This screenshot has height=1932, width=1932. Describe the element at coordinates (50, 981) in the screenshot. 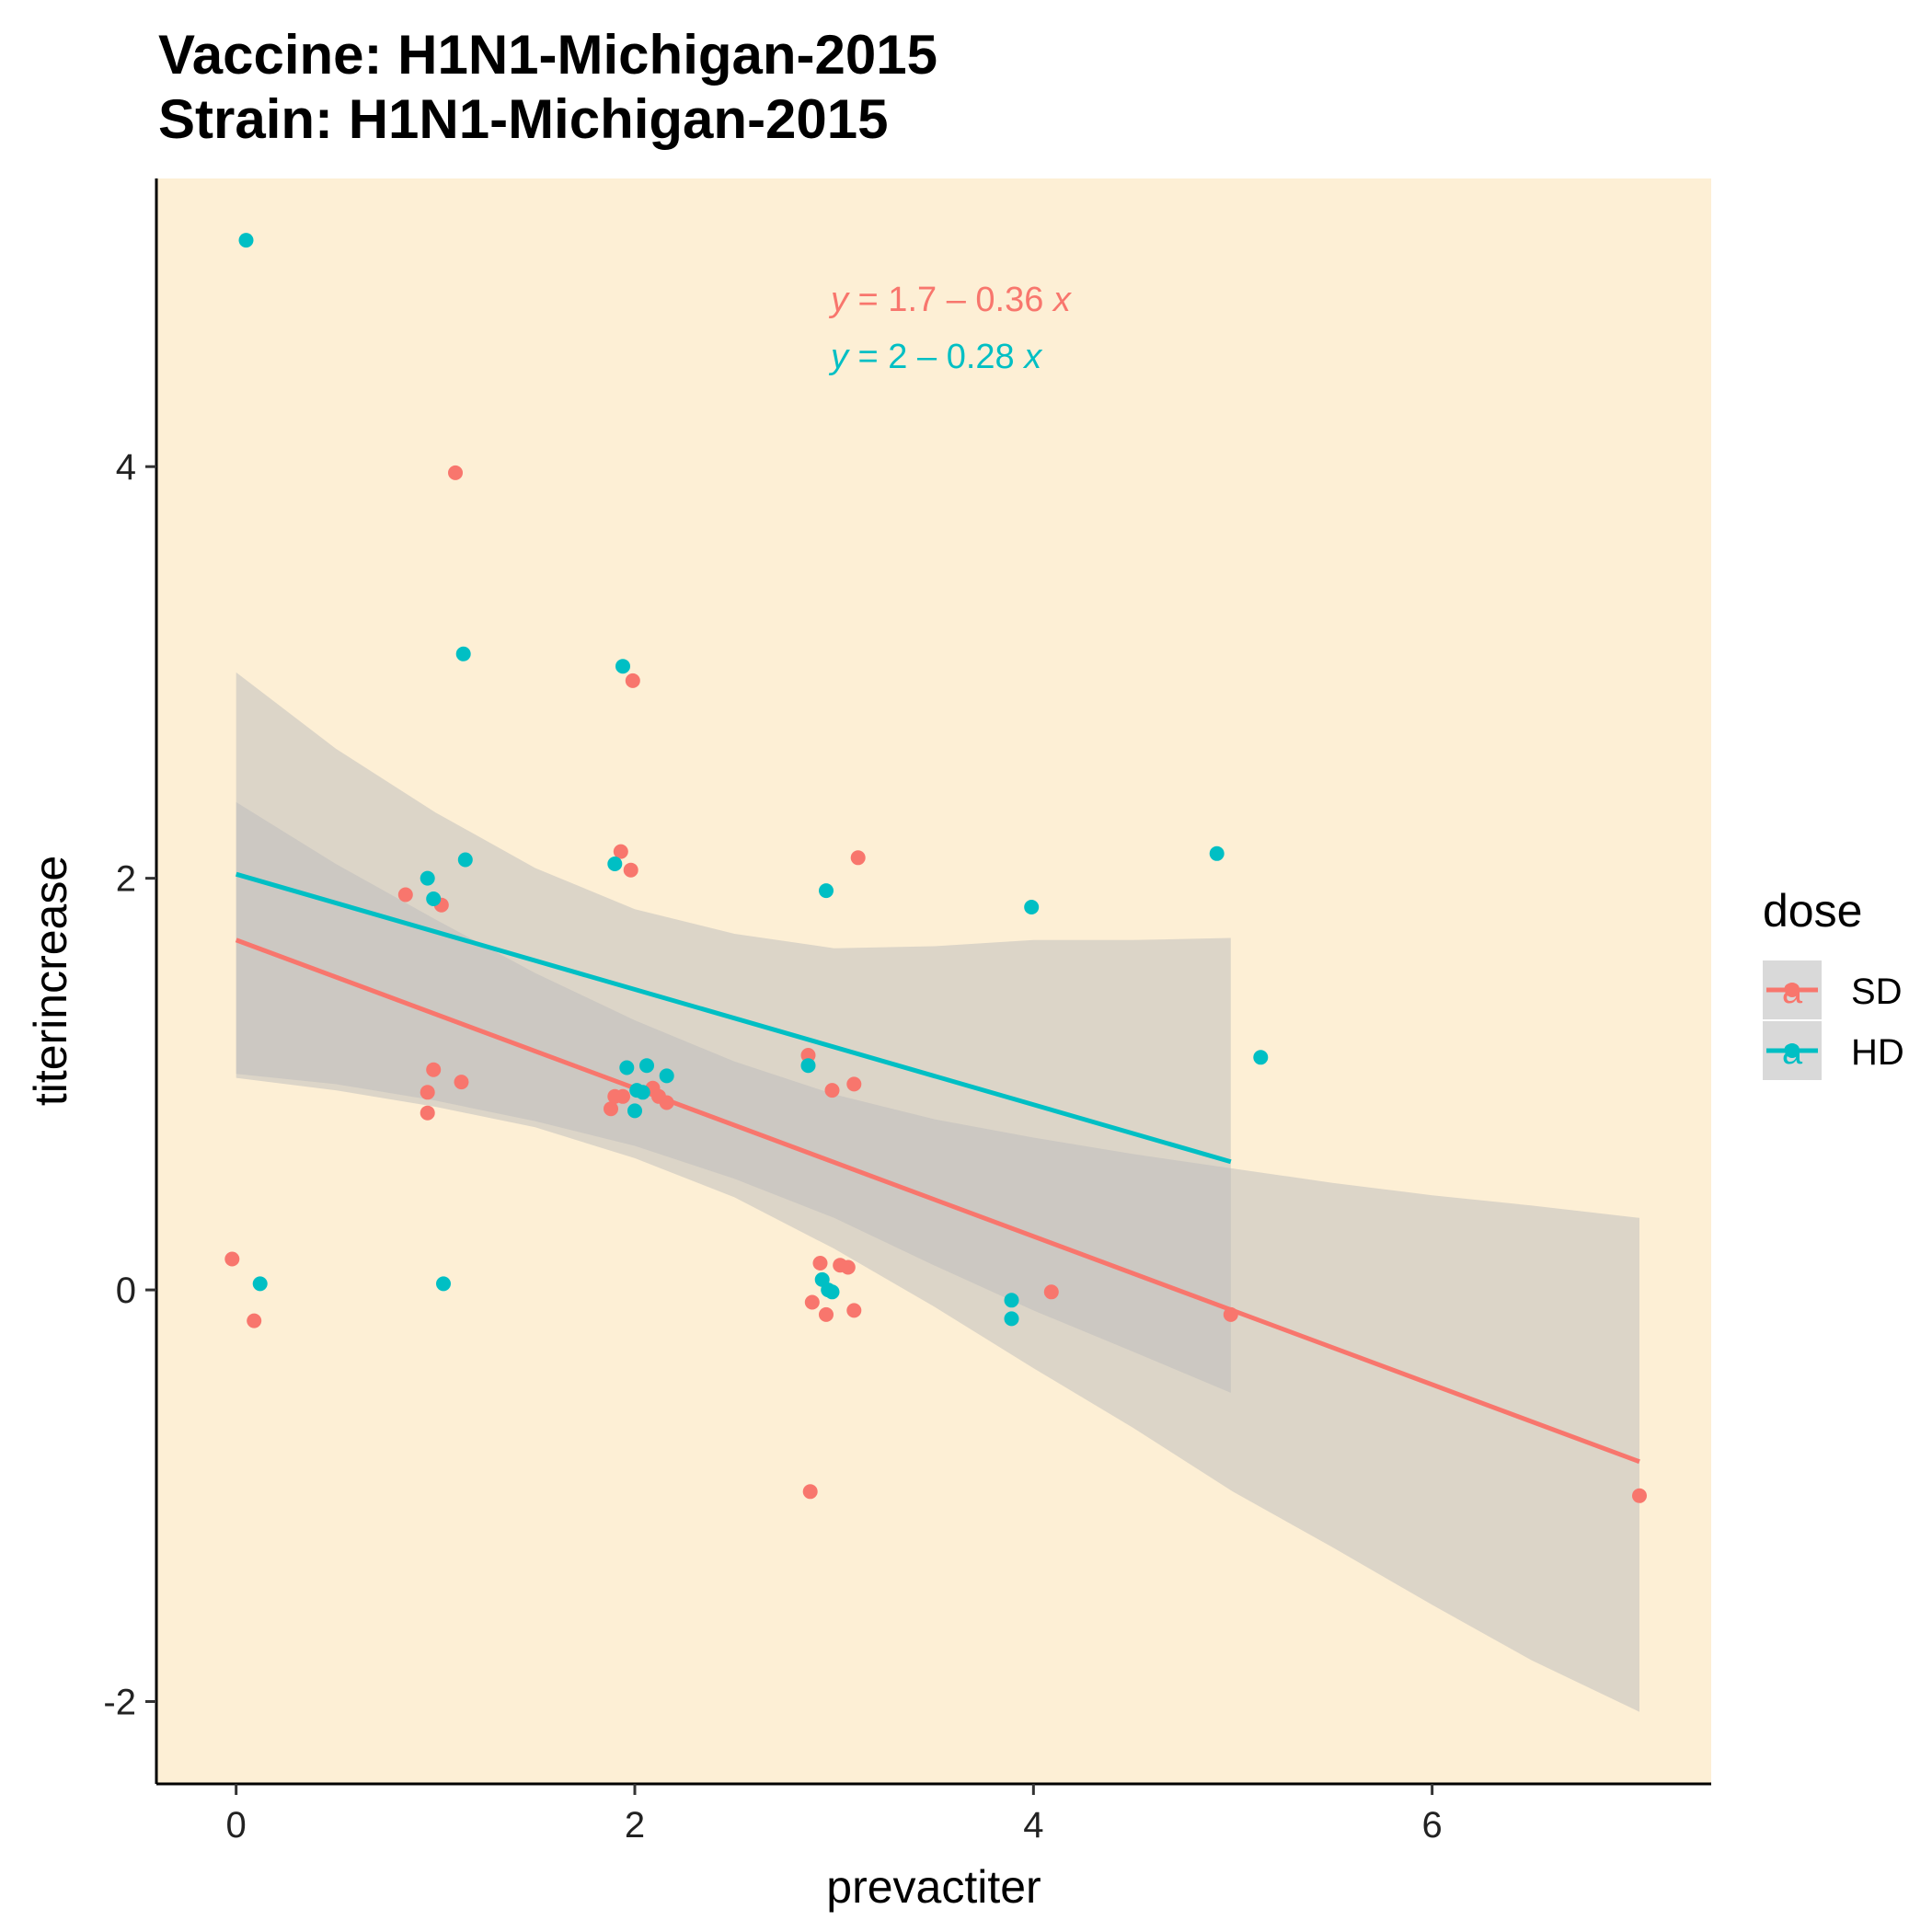

I see `y-axis-title: titerincrease` at that location.